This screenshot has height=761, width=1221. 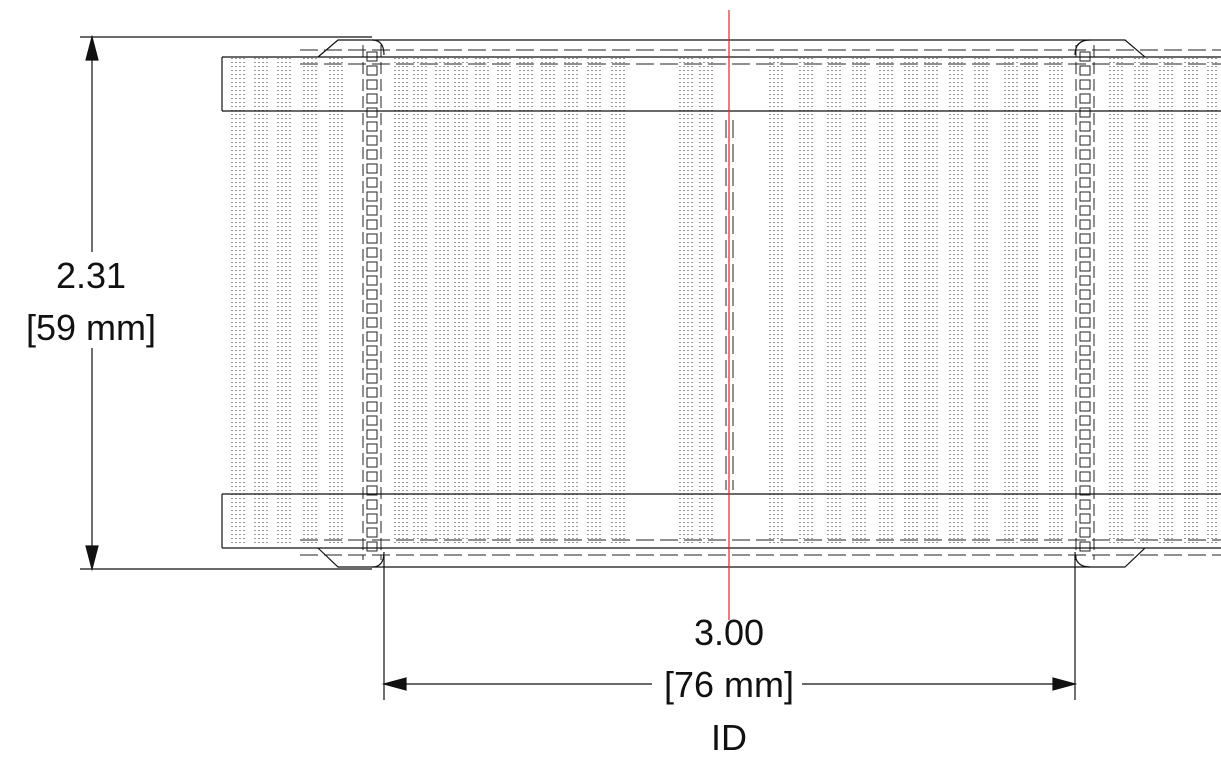 I want to click on id-dimension, so click(x=729, y=627).